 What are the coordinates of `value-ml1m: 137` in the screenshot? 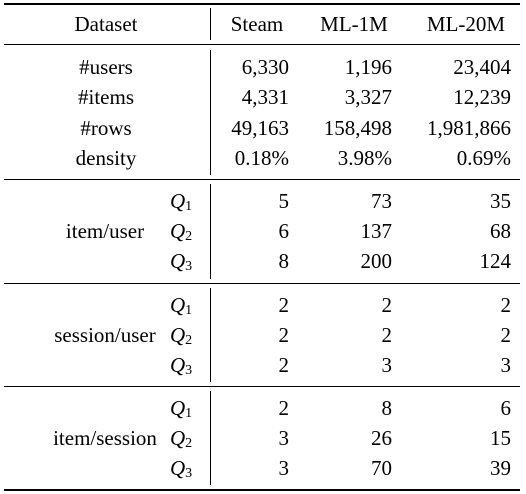 It's located at (376, 231).